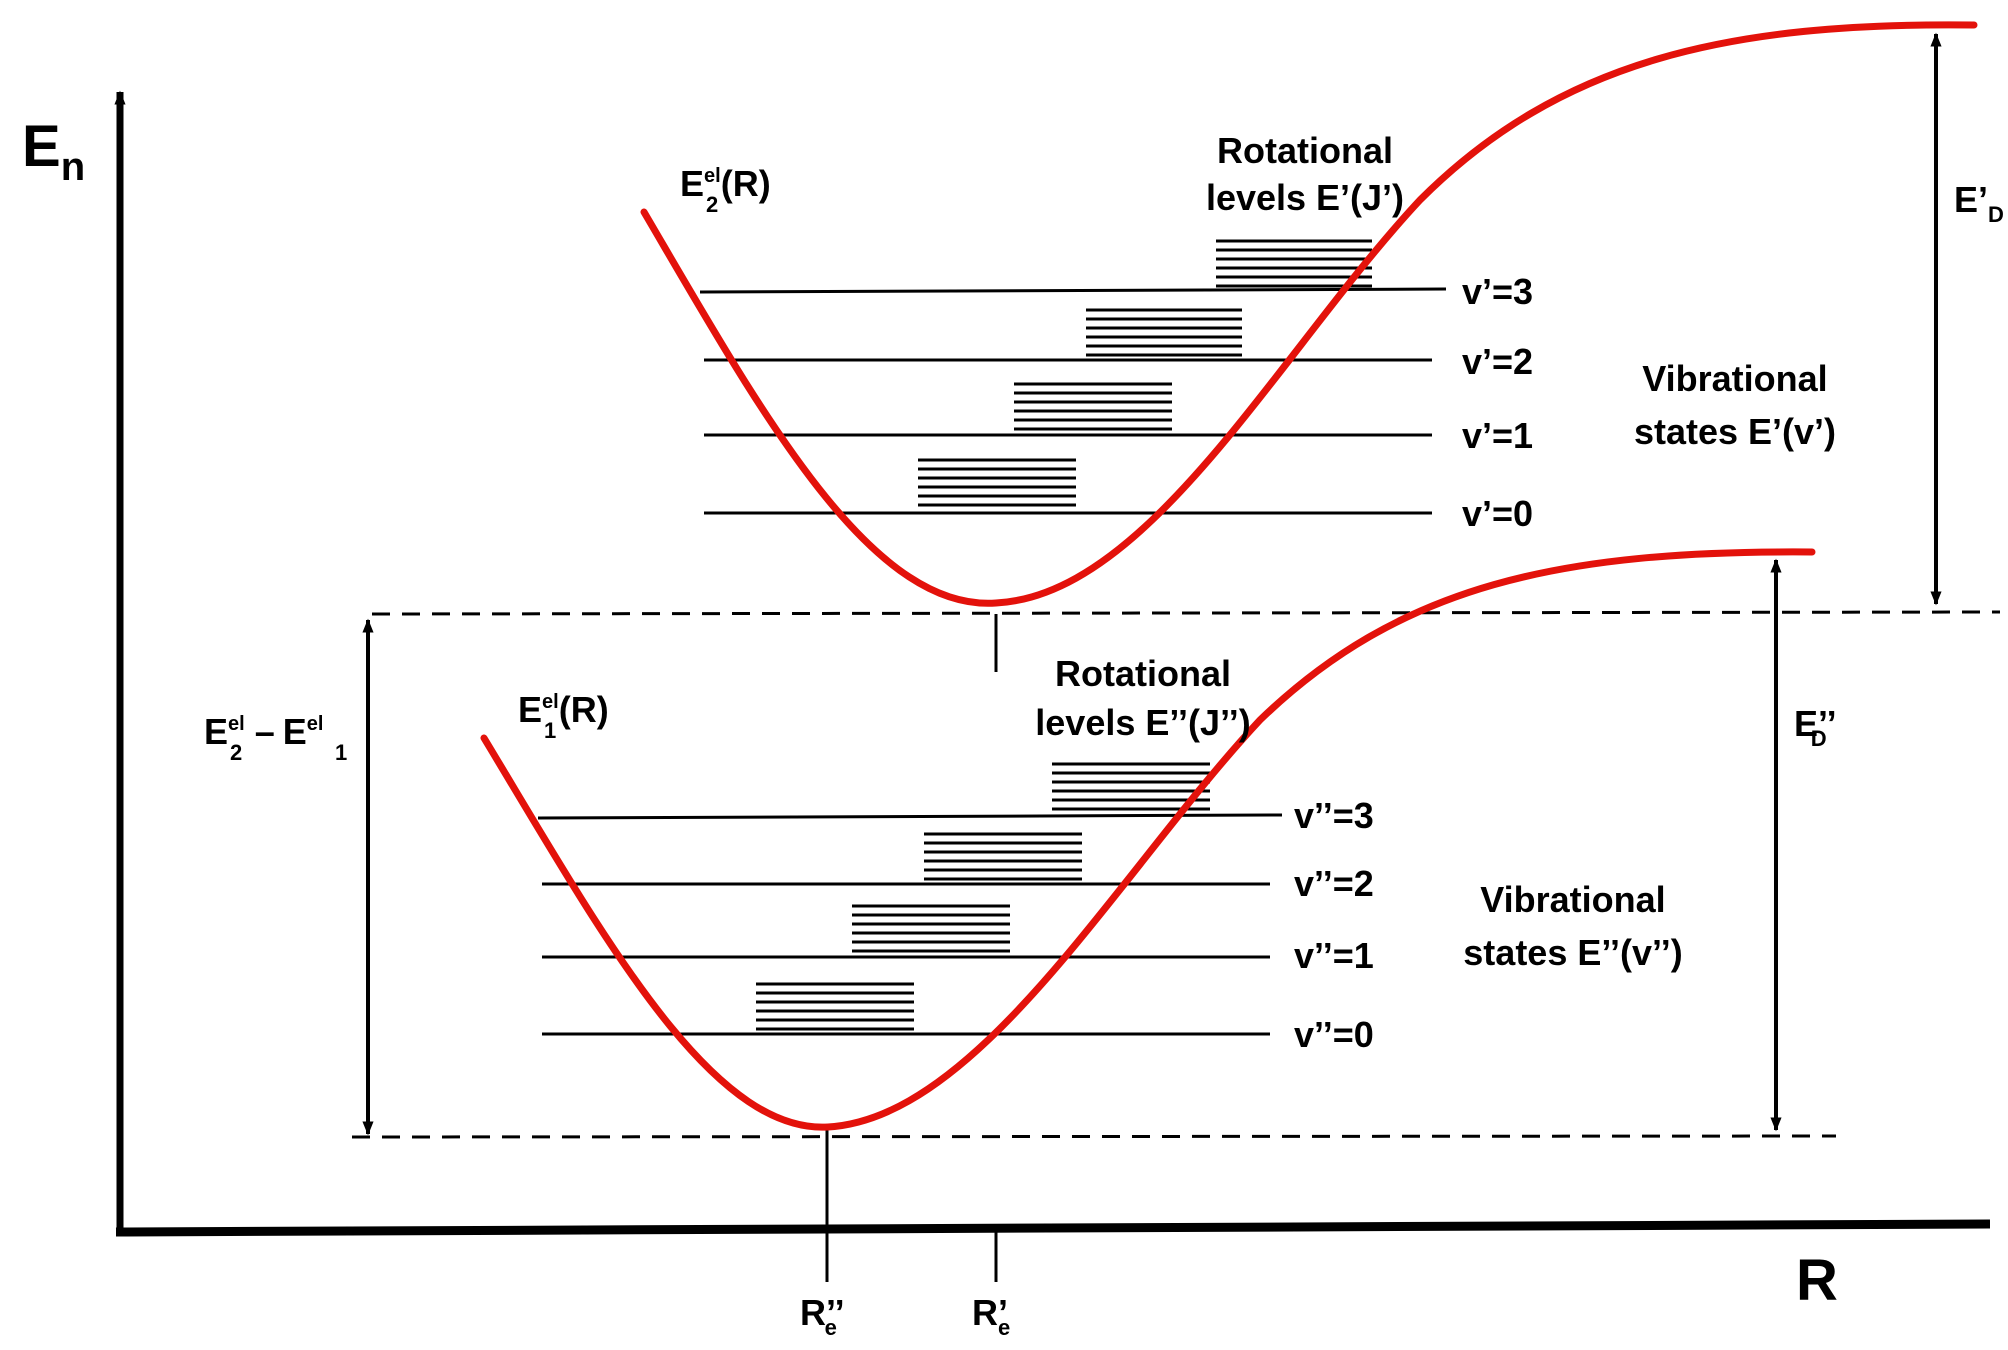 The width and height of the screenshot is (2008, 1350). What do you see at coordinates (1497, 435) in the screenshot?
I see `upper-level-label-1: v’=1` at bounding box center [1497, 435].